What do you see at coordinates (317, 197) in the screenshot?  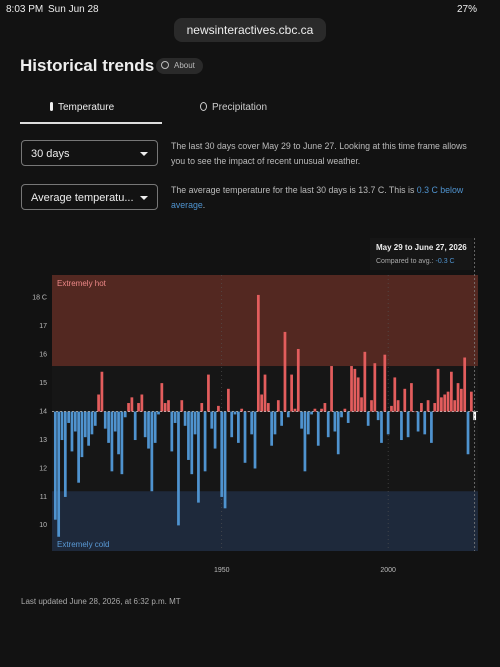 I see `summary-highlight: 0.3 C below average` at bounding box center [317, 197].